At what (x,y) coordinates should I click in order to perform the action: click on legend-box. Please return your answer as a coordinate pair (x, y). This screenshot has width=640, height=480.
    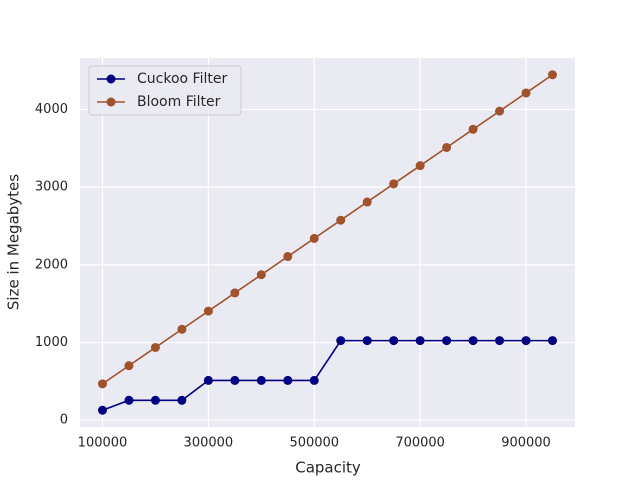
    Looking at the image, I should click on (165, 90).